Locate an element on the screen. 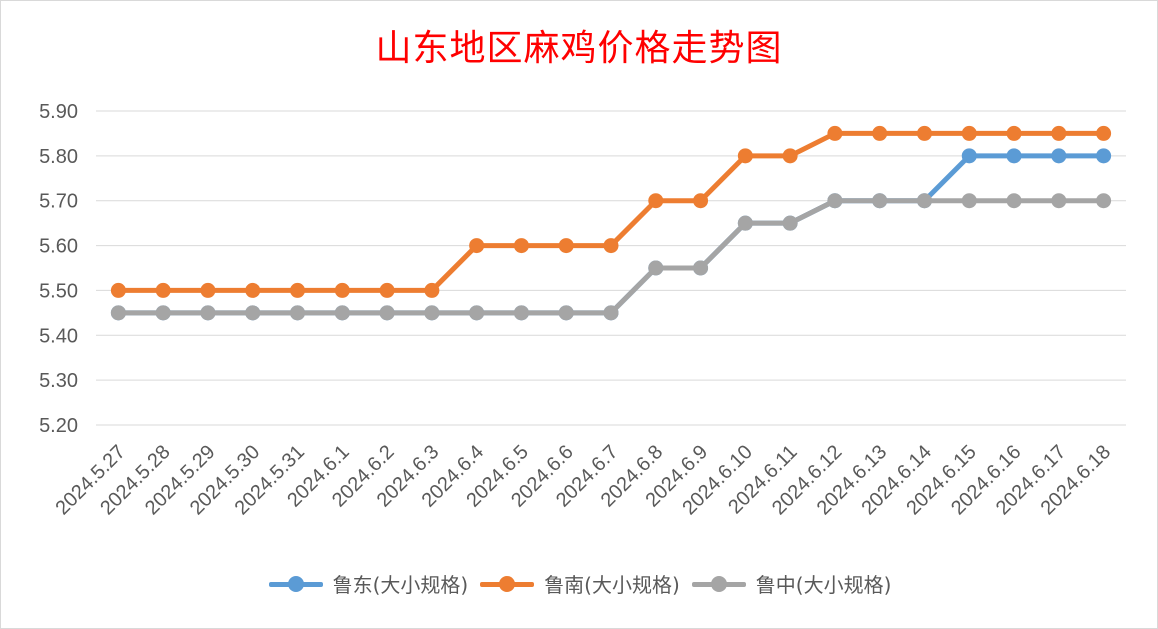 The width and height of the screenshot is (1158, 629). legend-item-lunan: 鲁南(大小规格) is located at coordinates (579, 583).